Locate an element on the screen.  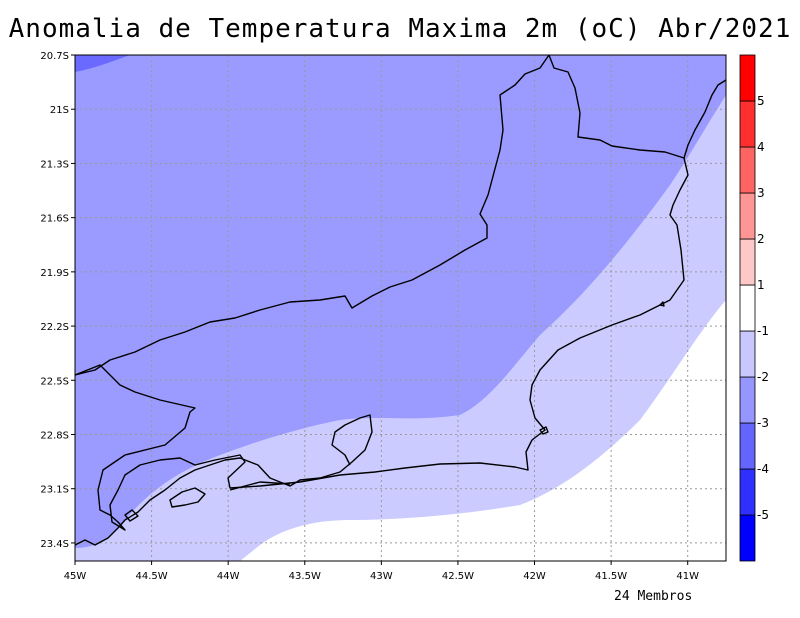
x-tick-label: 43.5W is located at coordinates (305, 576).